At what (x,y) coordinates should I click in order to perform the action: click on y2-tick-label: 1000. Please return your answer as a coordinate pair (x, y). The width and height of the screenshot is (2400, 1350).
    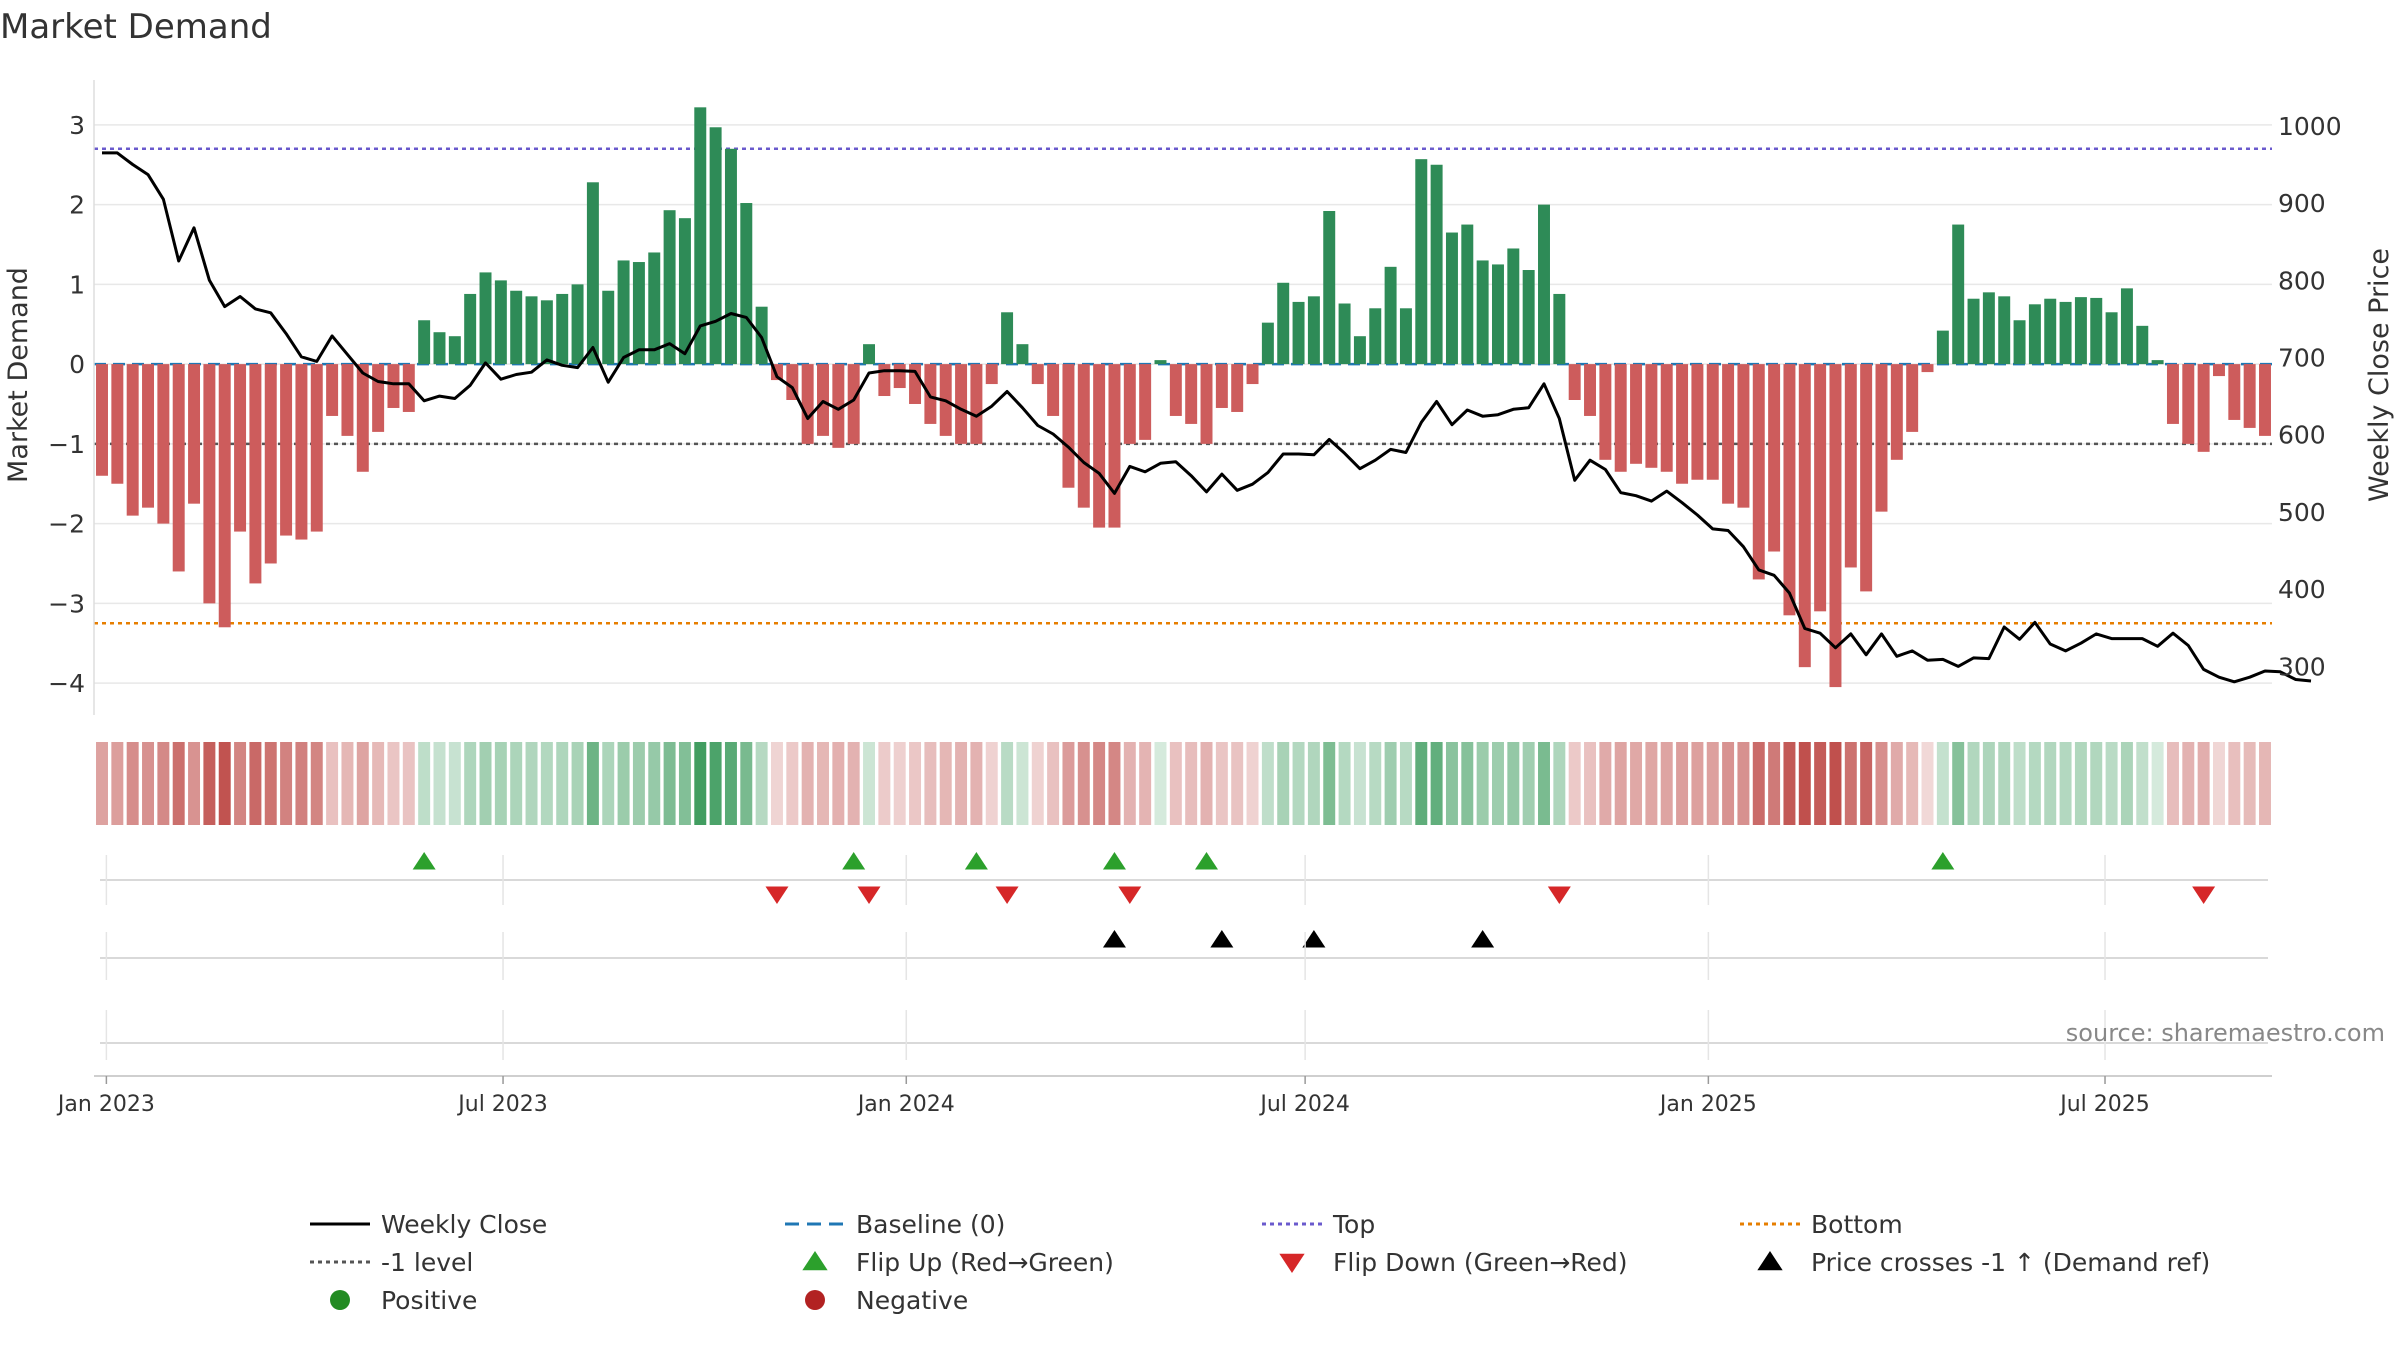
    Looking at the image, I should click on (2310, 126).